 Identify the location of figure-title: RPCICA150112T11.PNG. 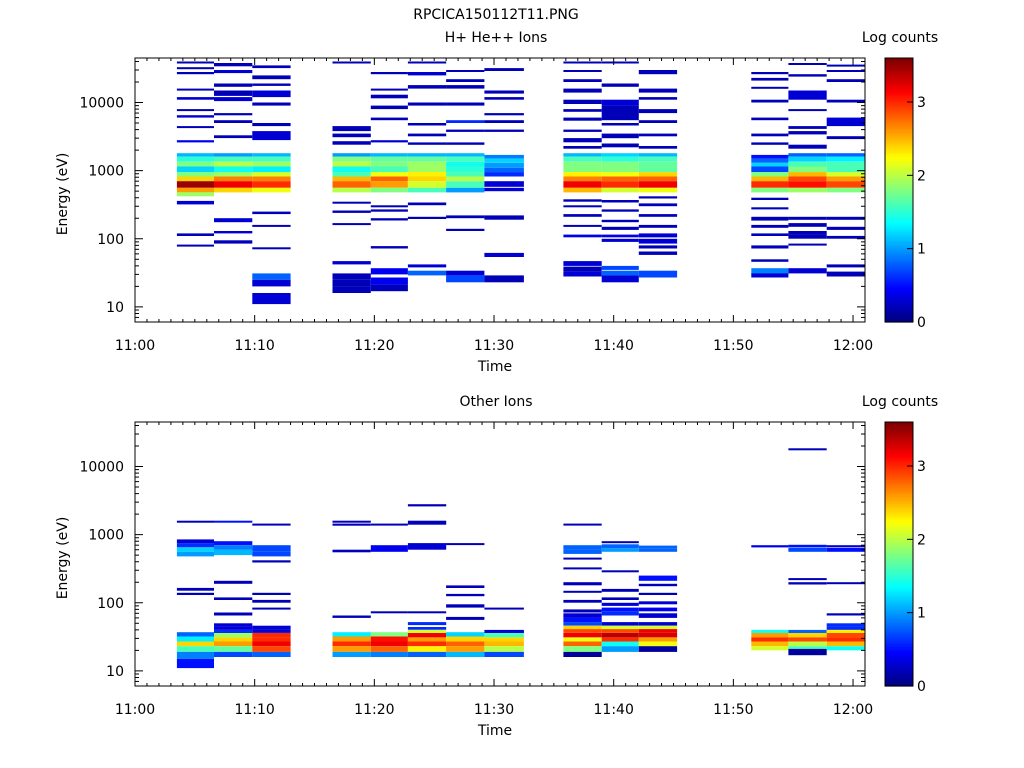
(495, 15).